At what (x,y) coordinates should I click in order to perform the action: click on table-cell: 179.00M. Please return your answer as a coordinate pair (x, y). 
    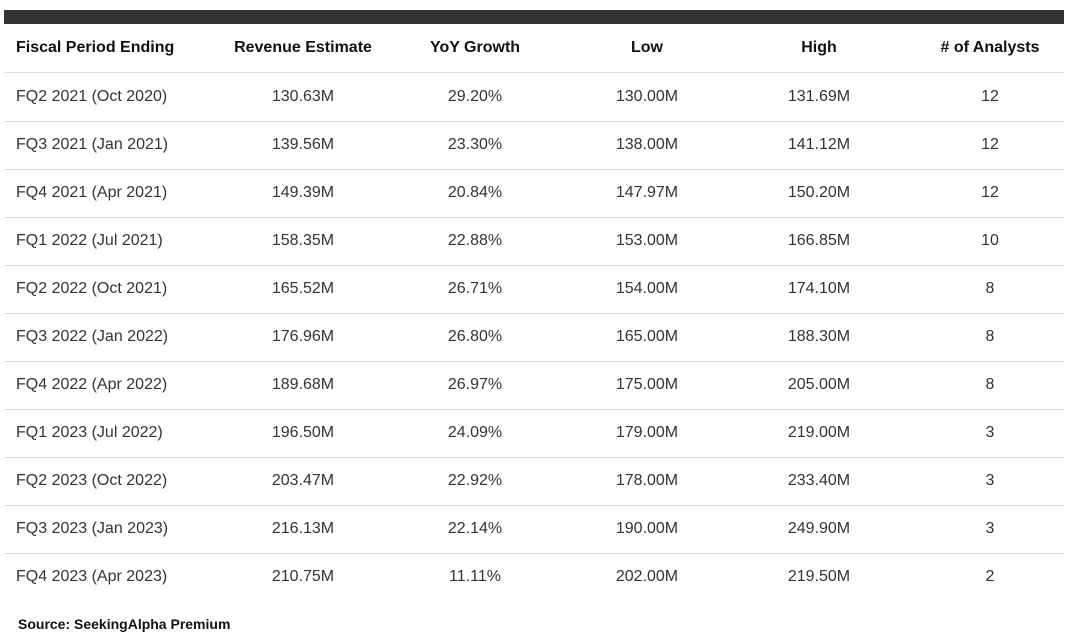
    Looking at the image, I should click on (647, 432).